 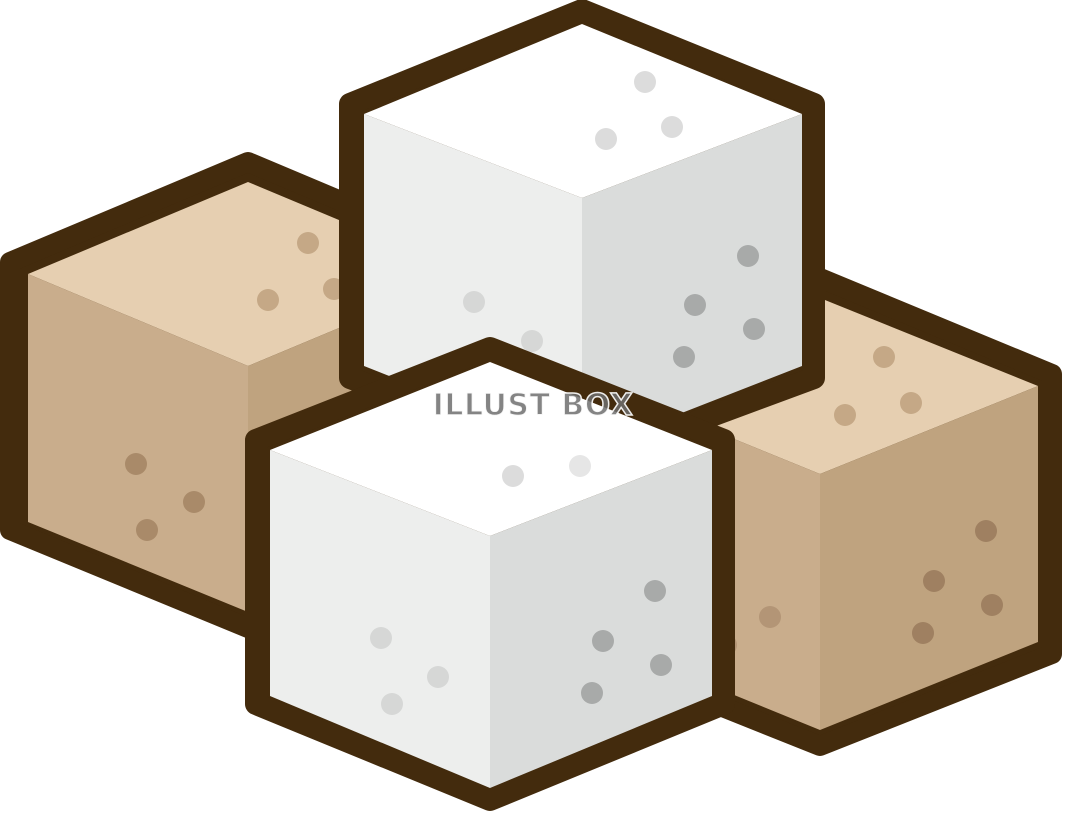 What do you see at coordinates (521, 585) in the screenshot?
I see `speckles` at bounding box center [521, 585].